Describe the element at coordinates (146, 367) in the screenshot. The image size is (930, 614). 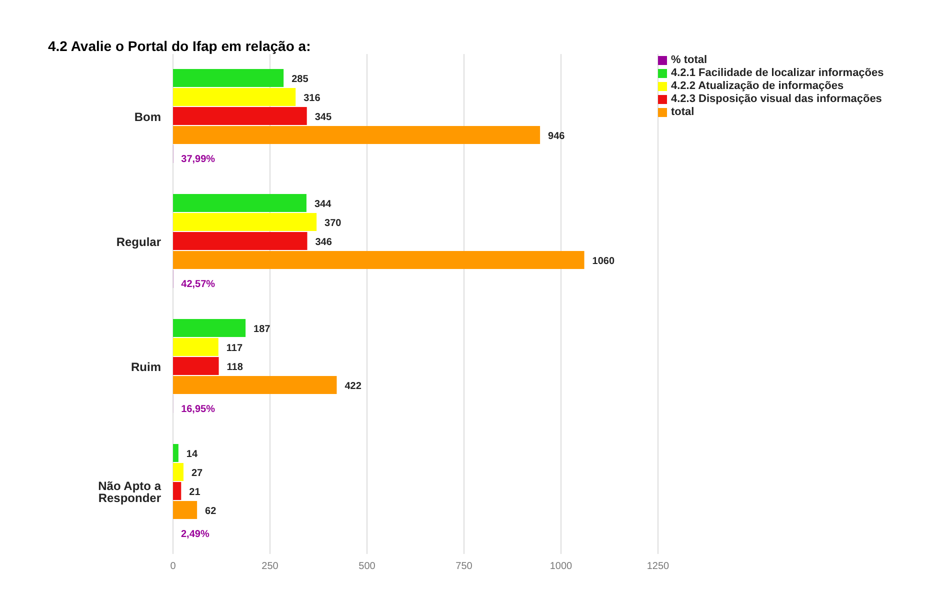
I see `y-tick-label: Ruim` at that location.